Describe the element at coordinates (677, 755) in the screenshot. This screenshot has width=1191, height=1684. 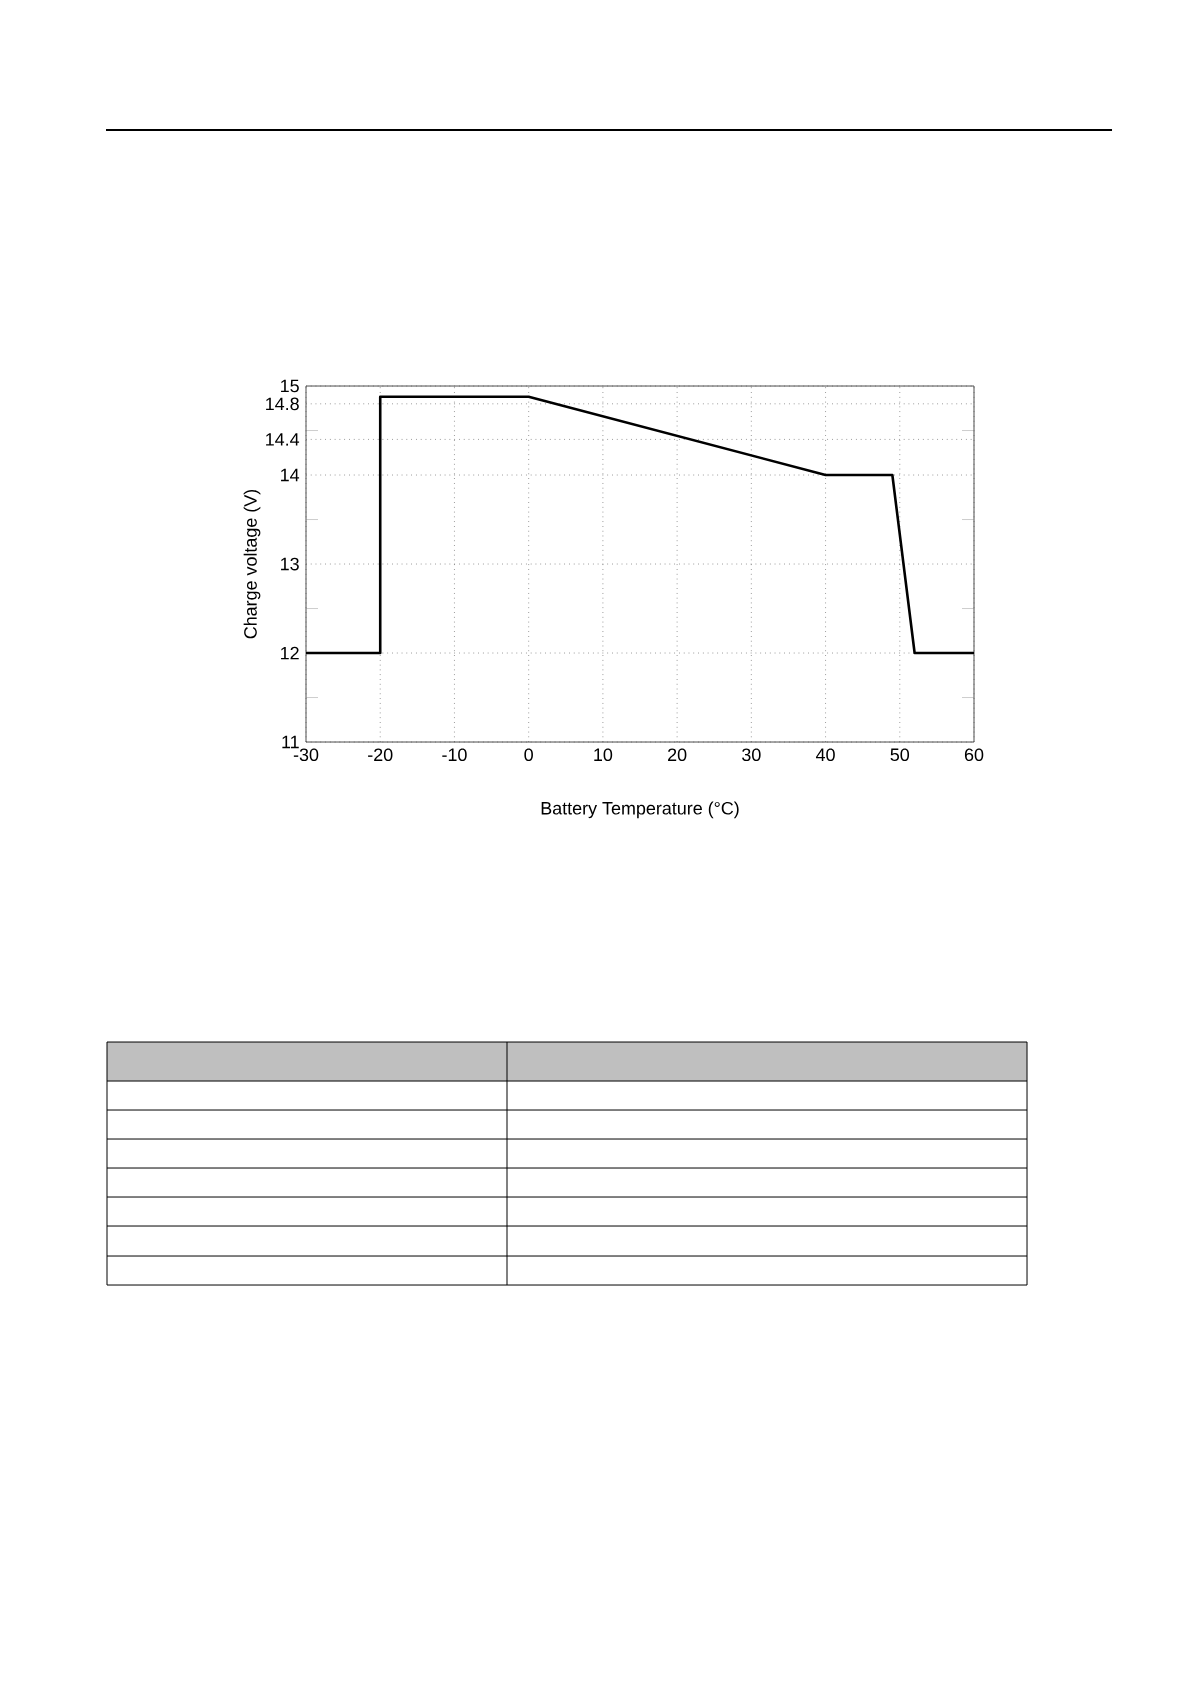
I see `x-tick-label: 20` at that location.